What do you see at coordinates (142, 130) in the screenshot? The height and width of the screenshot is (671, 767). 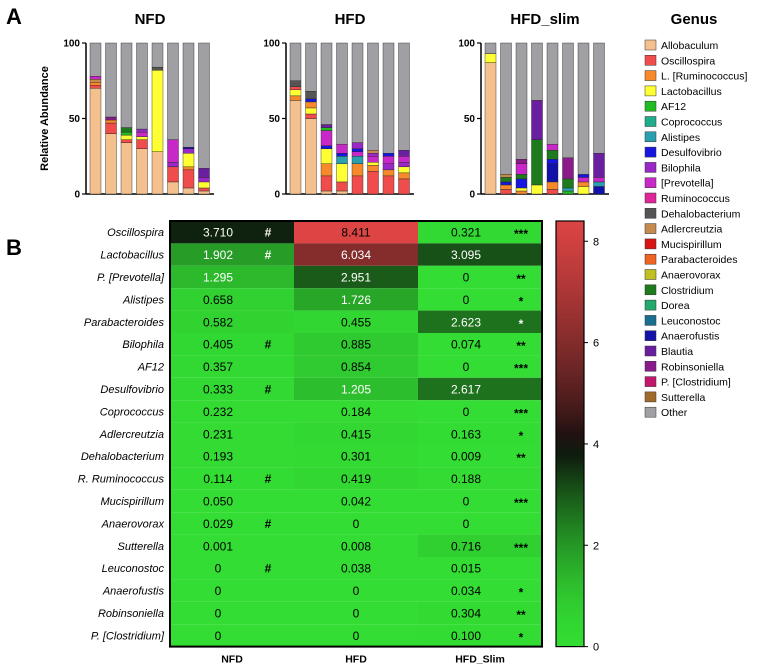 I see `bar-segment-bilophila` at bounding box center [142, 130].